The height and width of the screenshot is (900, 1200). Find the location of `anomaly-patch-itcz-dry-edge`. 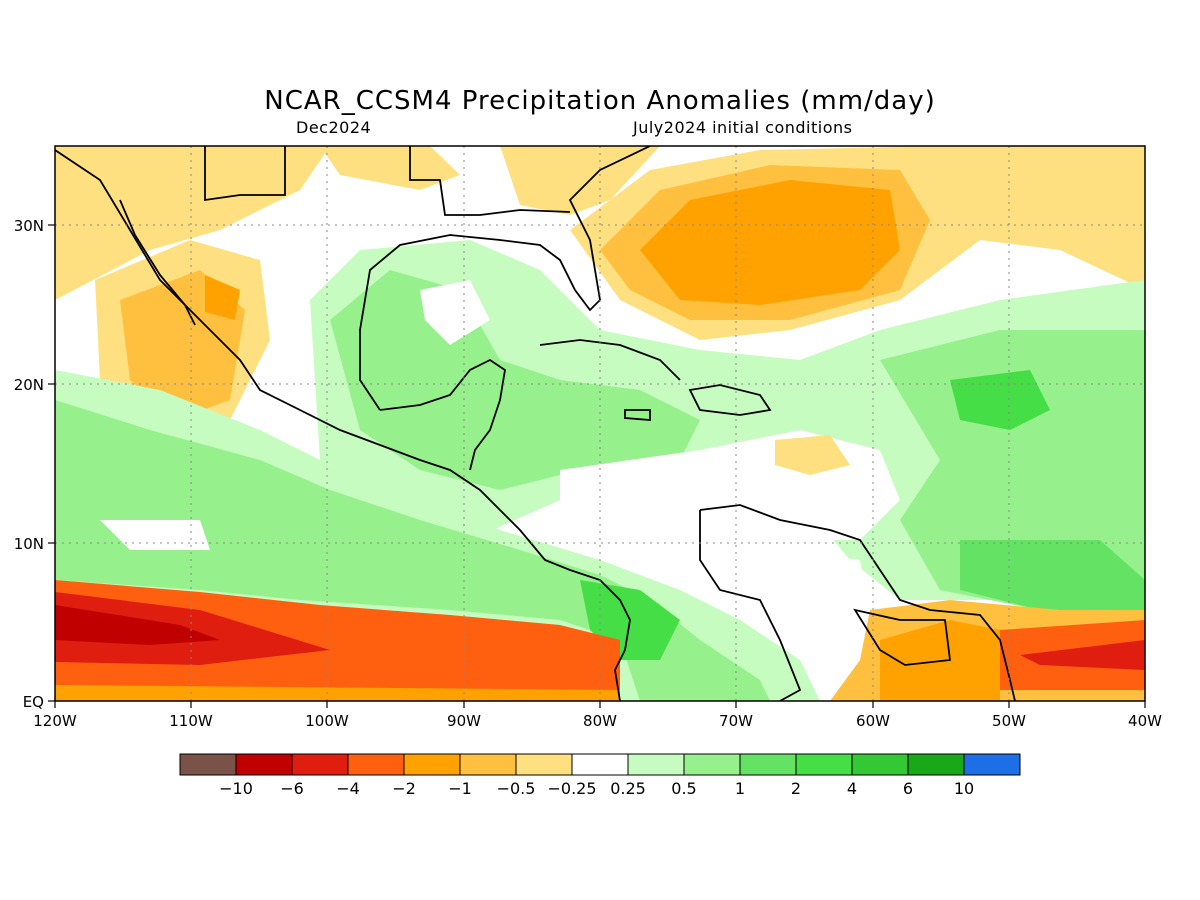

anomaly-patch-itcz-dry-edge is located at coordinates (337, 693).